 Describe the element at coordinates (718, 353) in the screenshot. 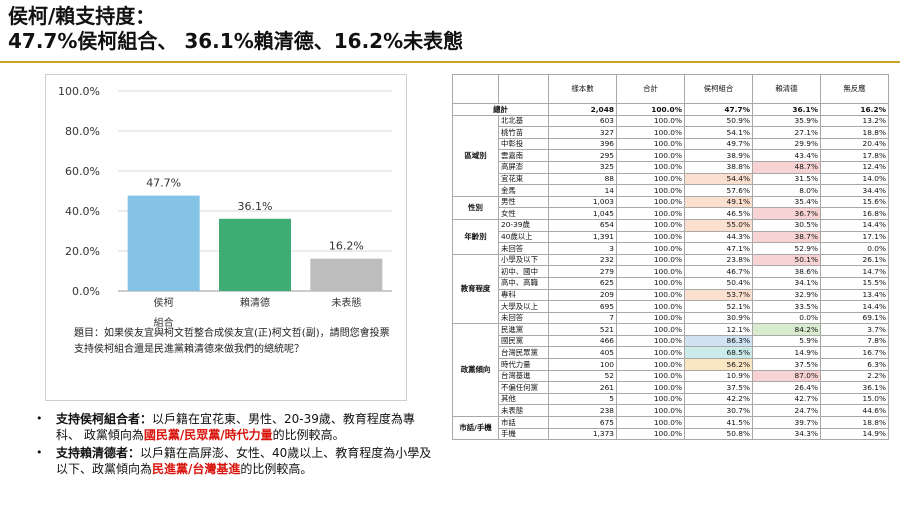

I see `cell-hou-ko: 68.5%` at that location.